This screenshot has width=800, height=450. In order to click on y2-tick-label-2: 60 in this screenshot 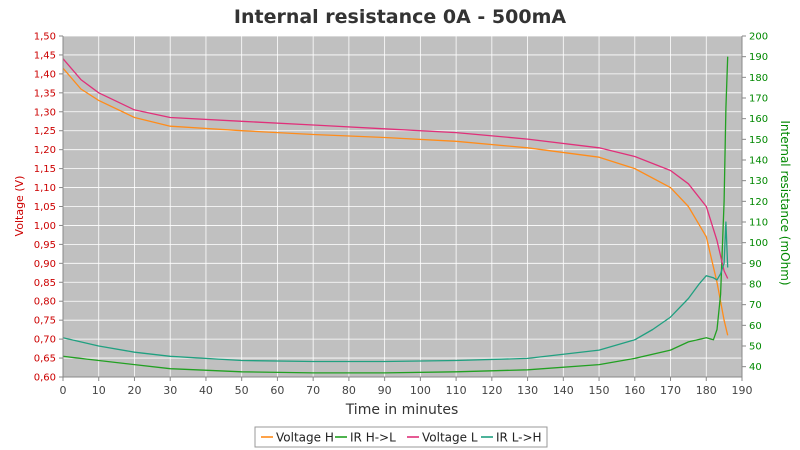, I will do `click(755, 326)`.